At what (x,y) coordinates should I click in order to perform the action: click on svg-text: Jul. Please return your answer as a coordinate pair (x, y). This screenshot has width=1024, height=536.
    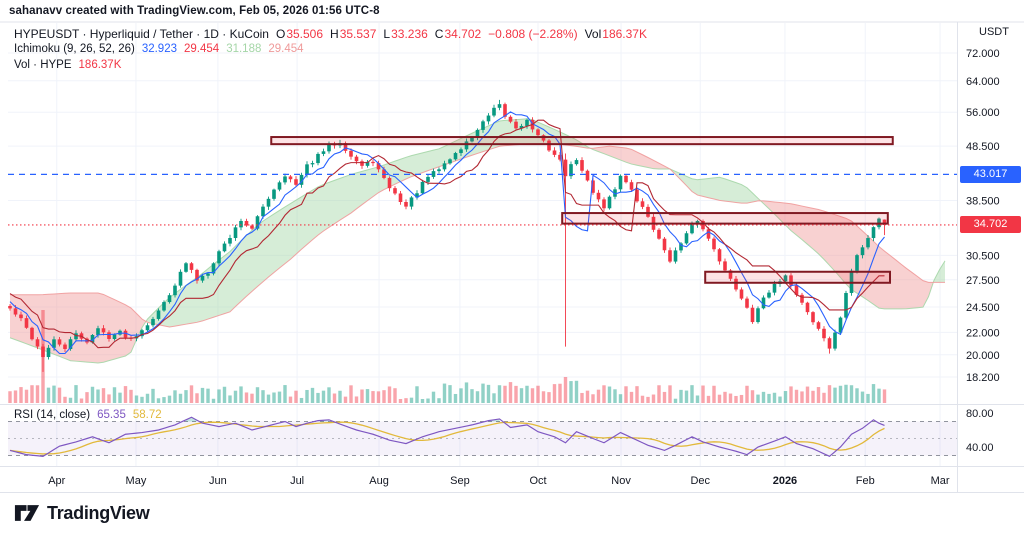
    Looking at the image, I should click on (297, 481).